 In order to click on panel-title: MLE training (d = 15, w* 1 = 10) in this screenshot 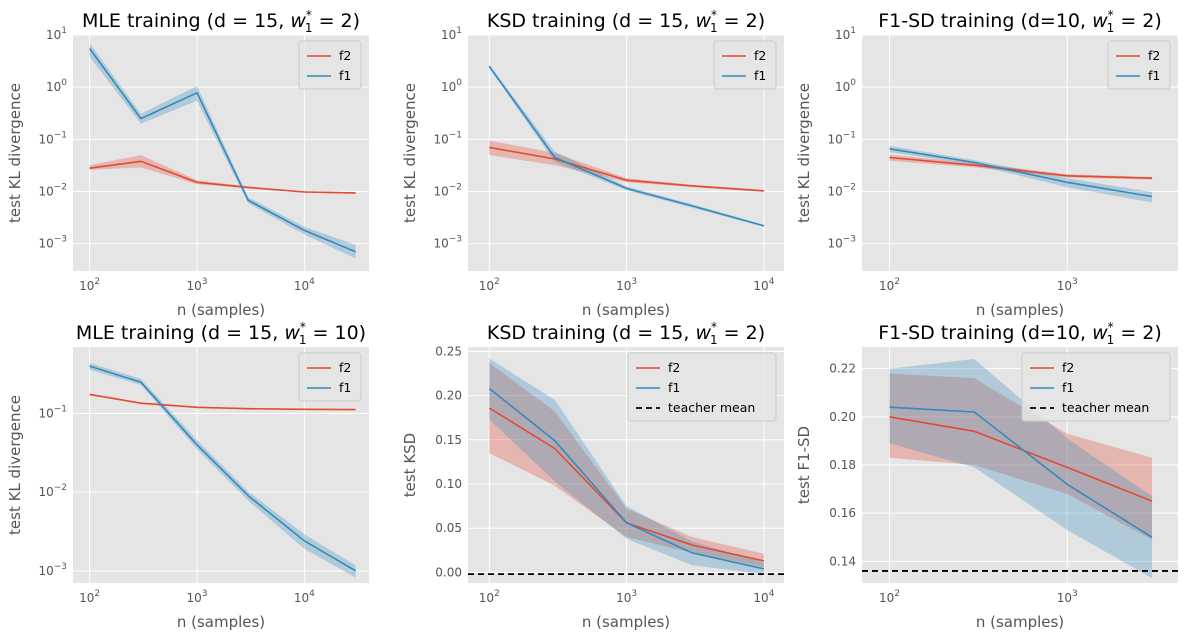, I will do `click(221, 333)`.